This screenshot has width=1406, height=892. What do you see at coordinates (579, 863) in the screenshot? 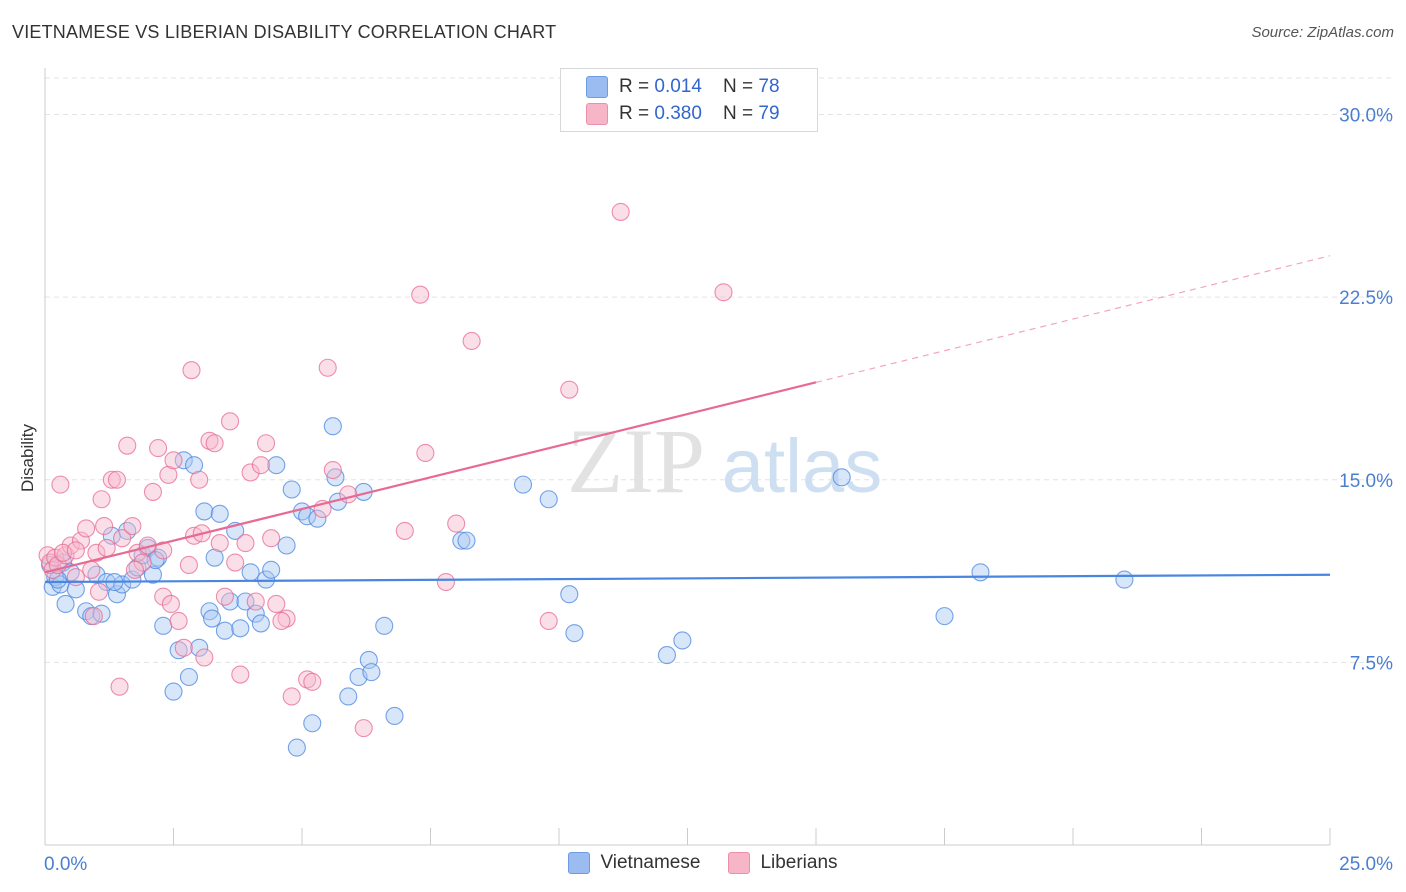
I see `vietnamese-swatch` at bounding box center [579, 863].